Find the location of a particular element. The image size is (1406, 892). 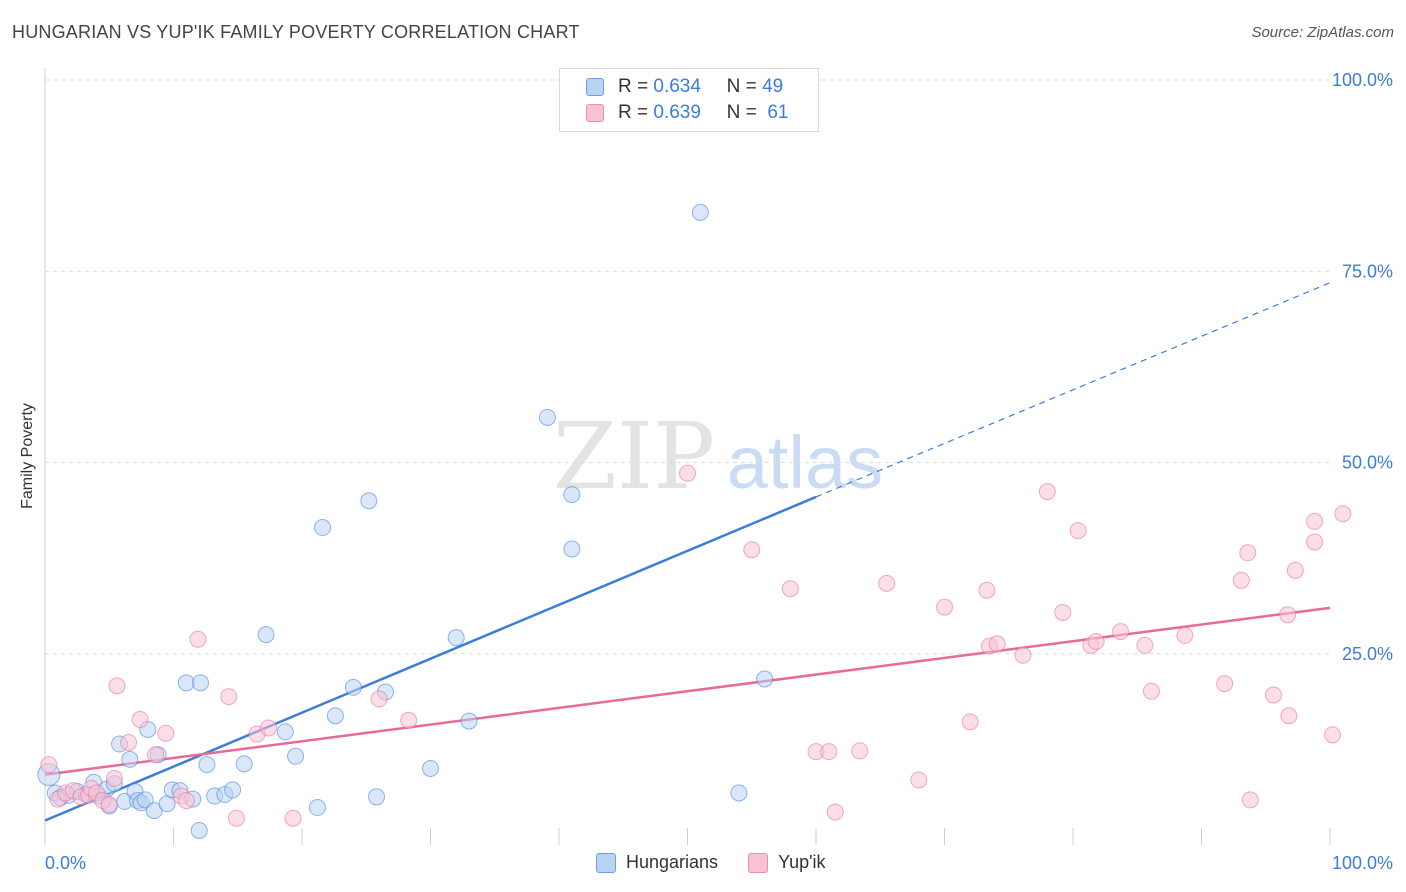

stats-legend: R = 0.634 N = 49 R = 0.639 N = 61 is located at coordinates (689, 100).